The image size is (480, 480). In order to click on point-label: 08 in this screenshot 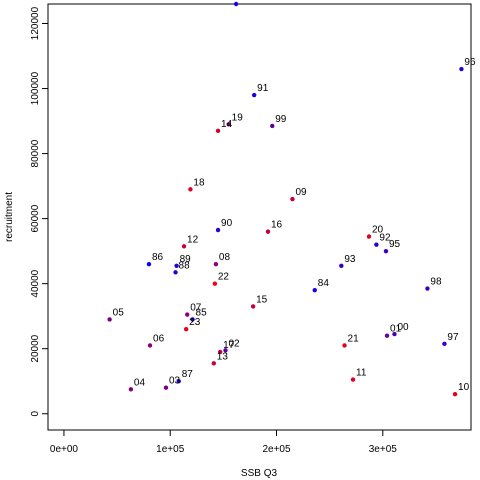, I will do `click(225, 257)`.